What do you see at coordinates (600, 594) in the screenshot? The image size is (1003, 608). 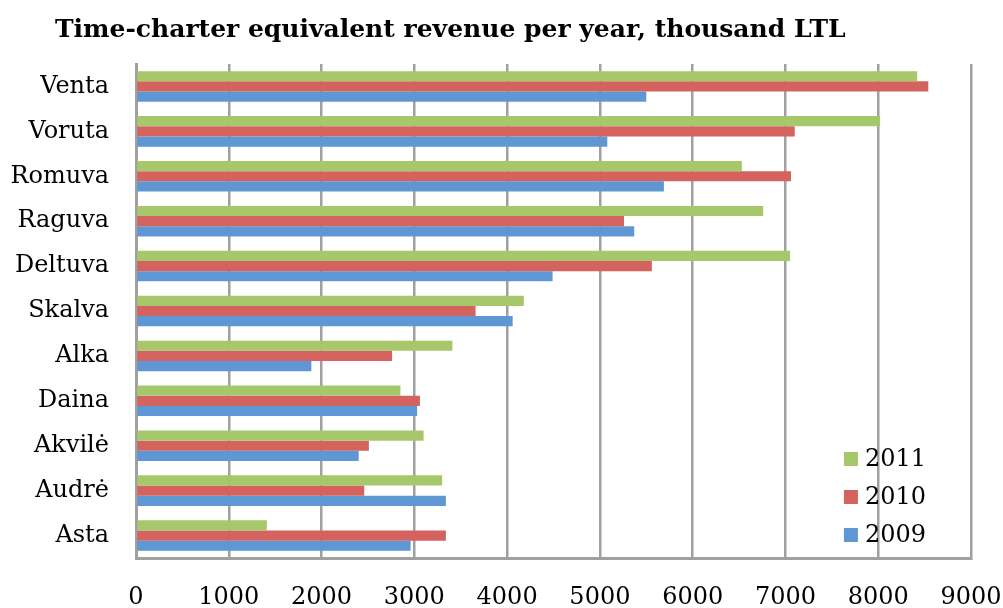 I see `x-tick-label: 5000` at bounding box center [600, 594].